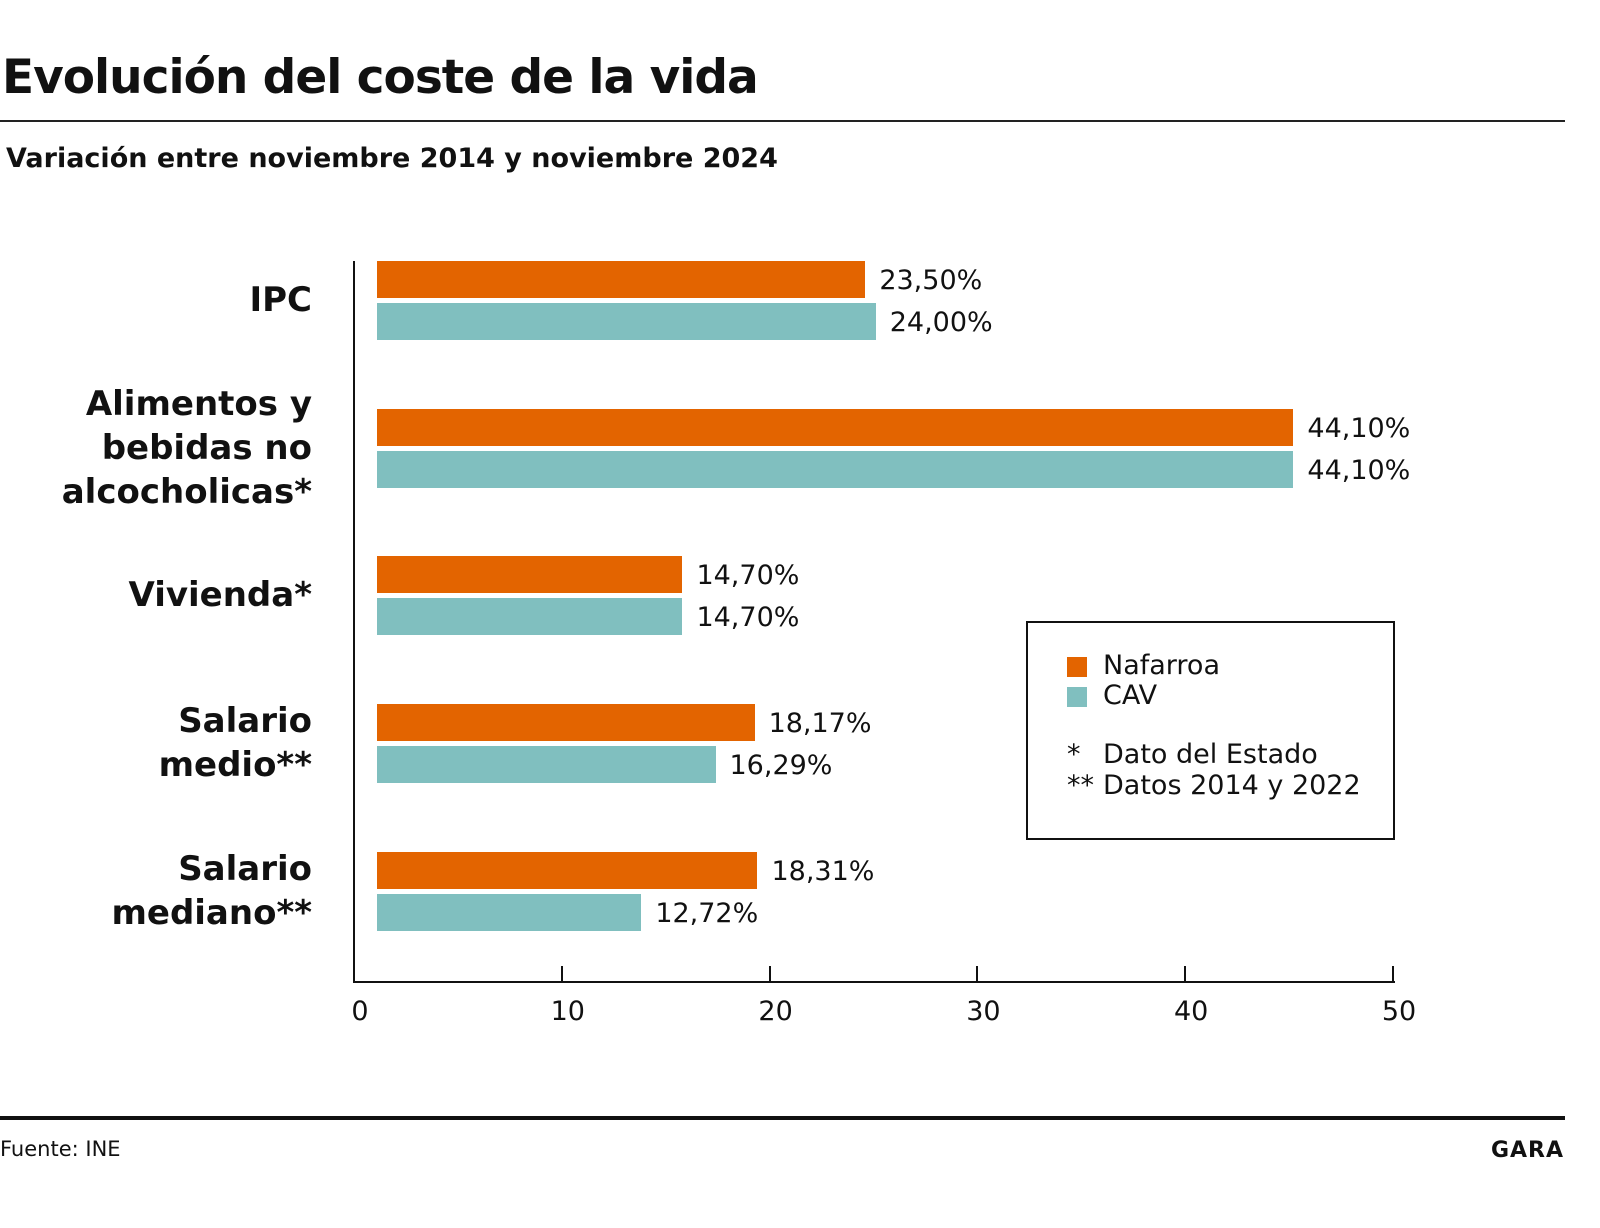 The height and width of the screenshot is (1228, 1600). I want to click on category-label-line: bebidas no, so click(206, 447).